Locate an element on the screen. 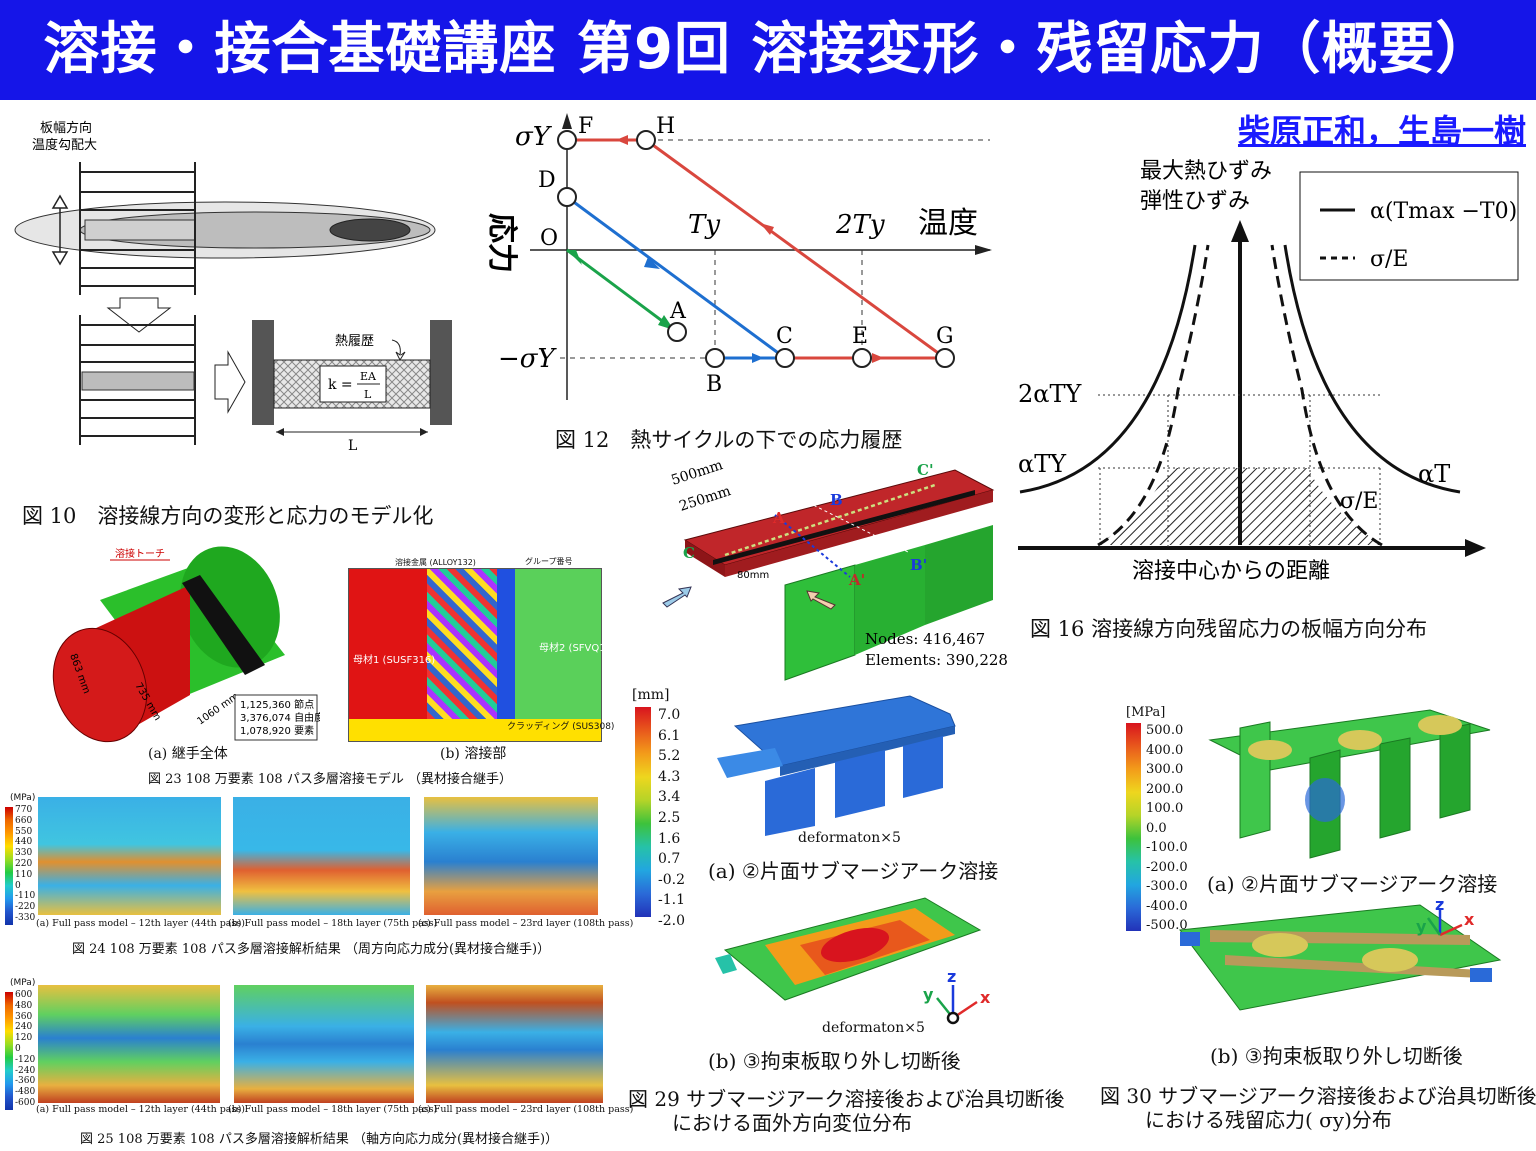  fig16-curve-dashed-left is located at coordinates (1153, 395).